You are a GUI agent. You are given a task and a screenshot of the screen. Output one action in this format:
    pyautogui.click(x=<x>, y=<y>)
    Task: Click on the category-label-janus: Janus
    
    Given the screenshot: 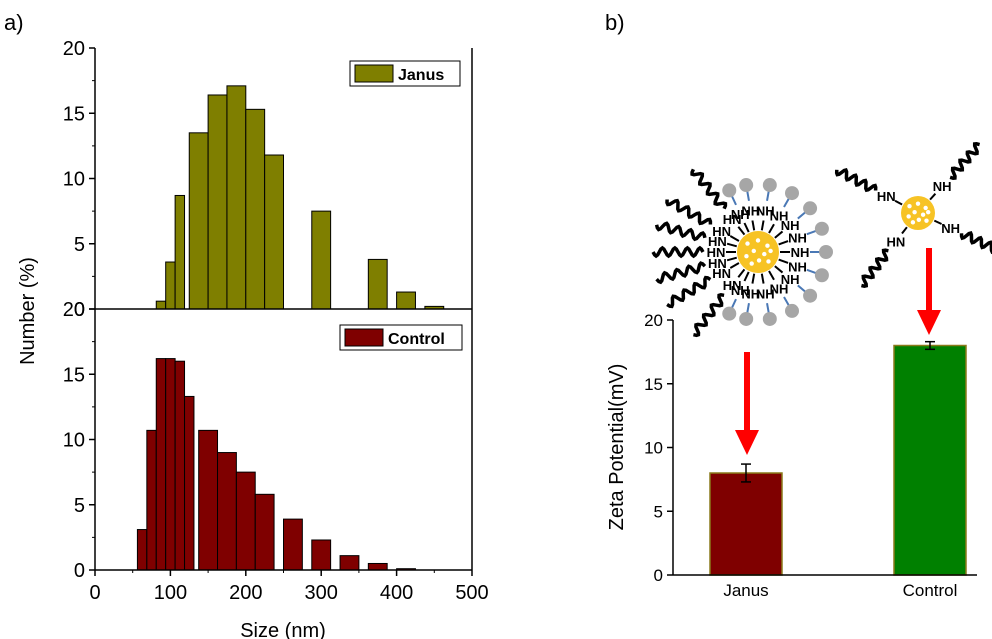 What is the action you would take?
    pyautogui.click(x=745, y=590)
    